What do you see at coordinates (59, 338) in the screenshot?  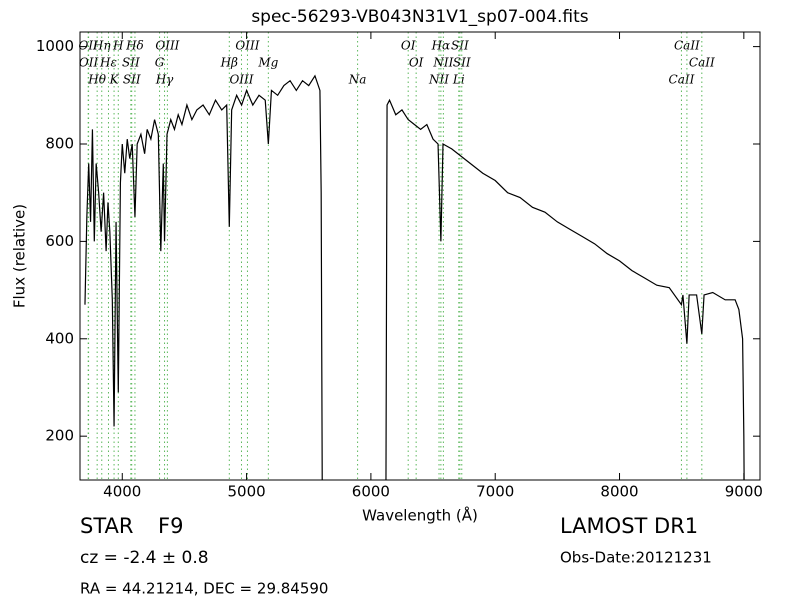 I see `y-tick-label: 400` at bounding box center [59, 338].